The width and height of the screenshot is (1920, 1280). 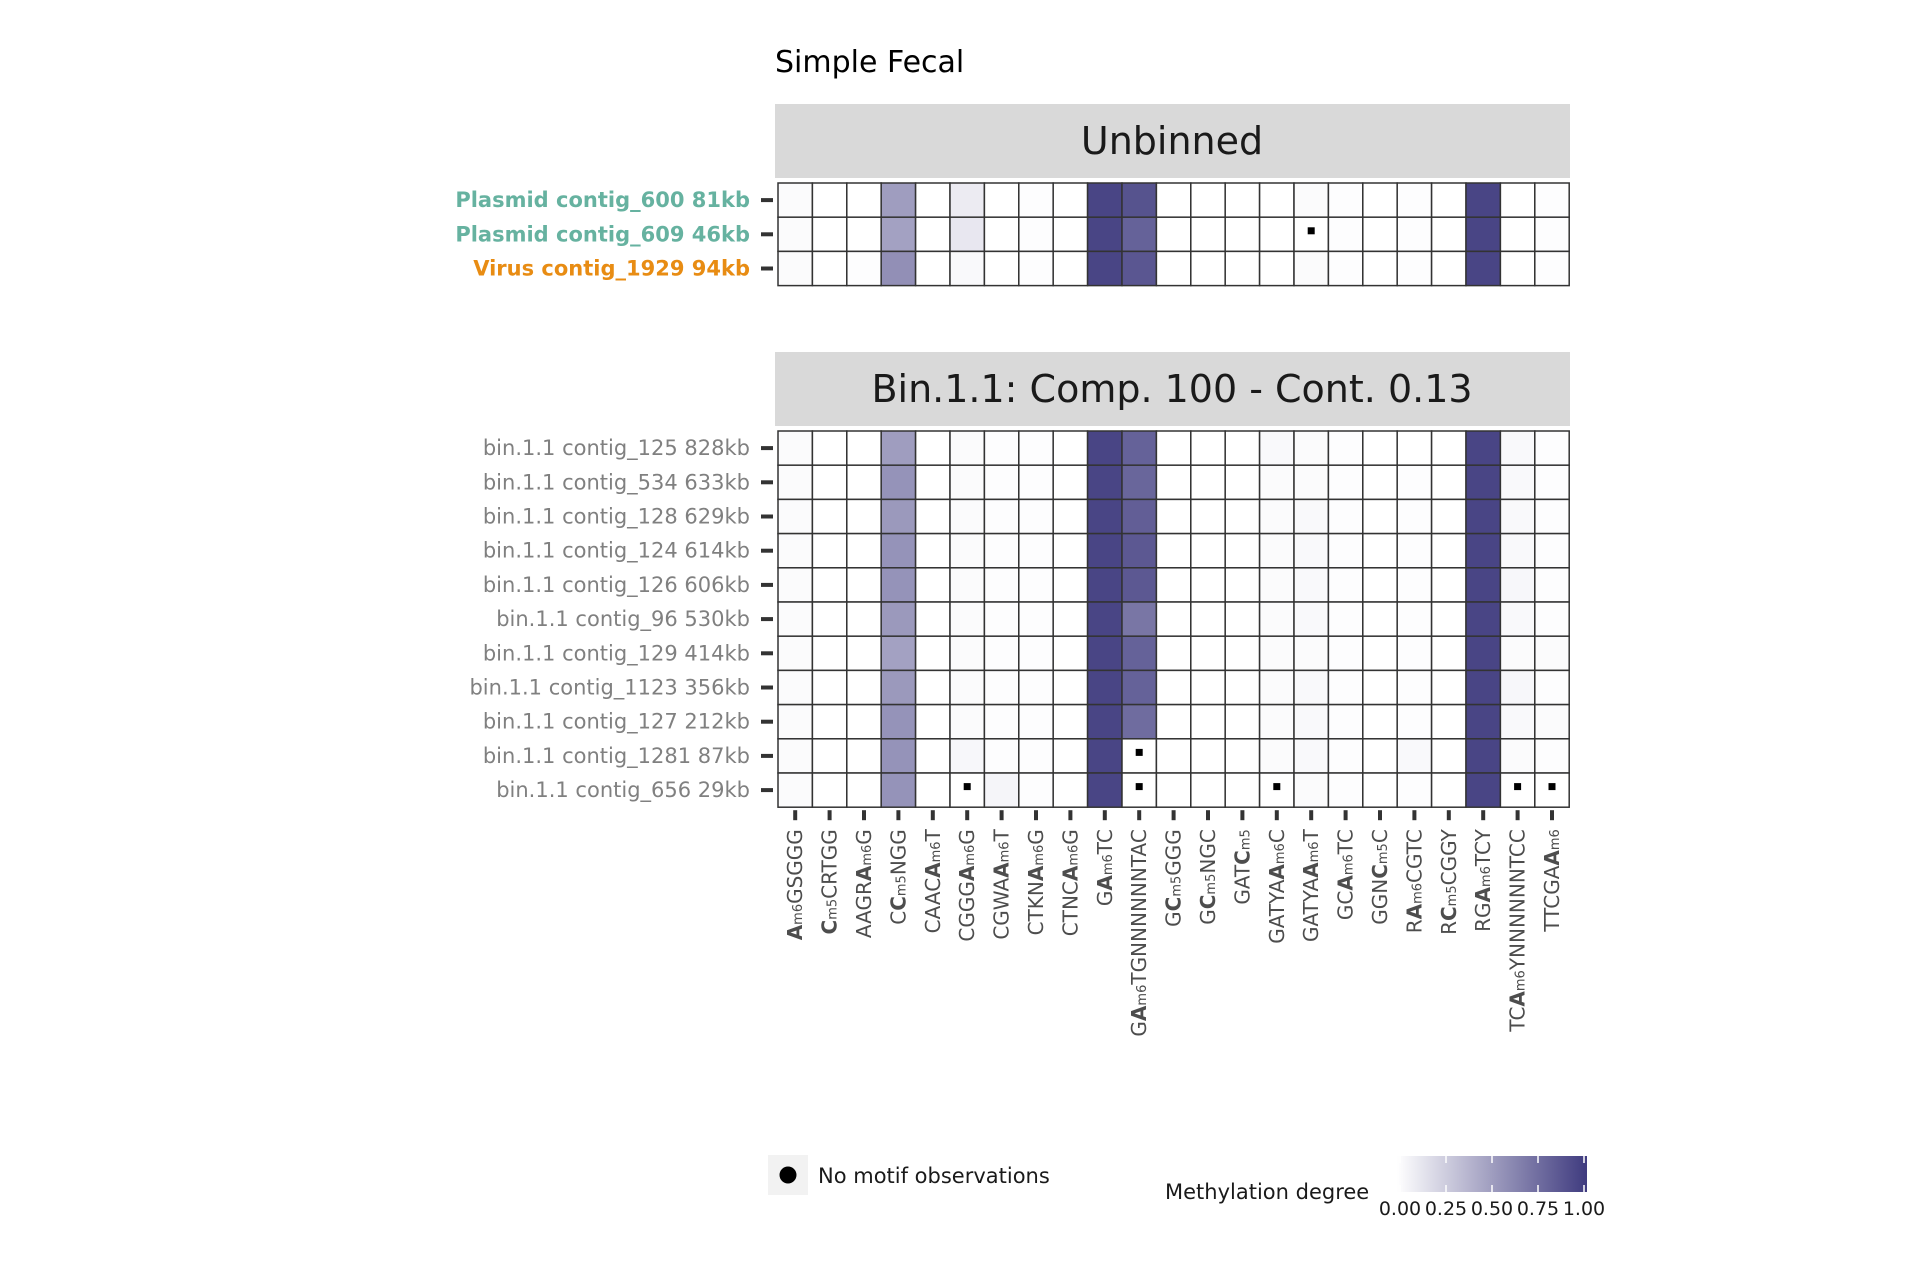 I want to click on row-label: bin.1.1 contig_96 530kb, so click(x=623, y=619).